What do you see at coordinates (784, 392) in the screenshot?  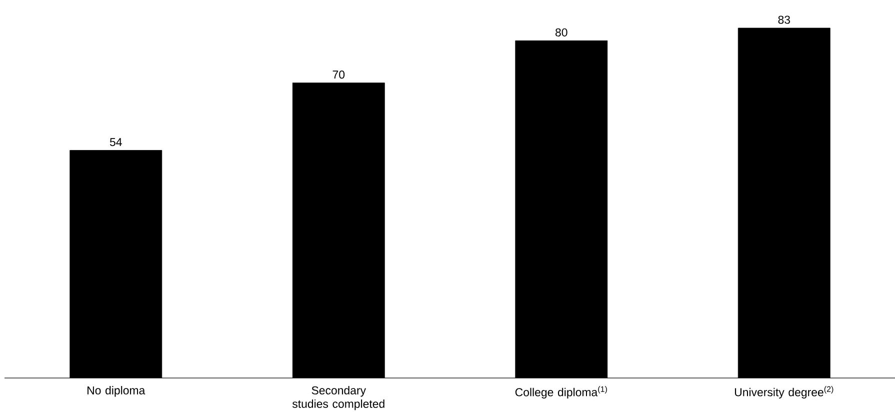 I see `x-tick-label: University degree$^{(2)}$` at bounding box center [784, 392].